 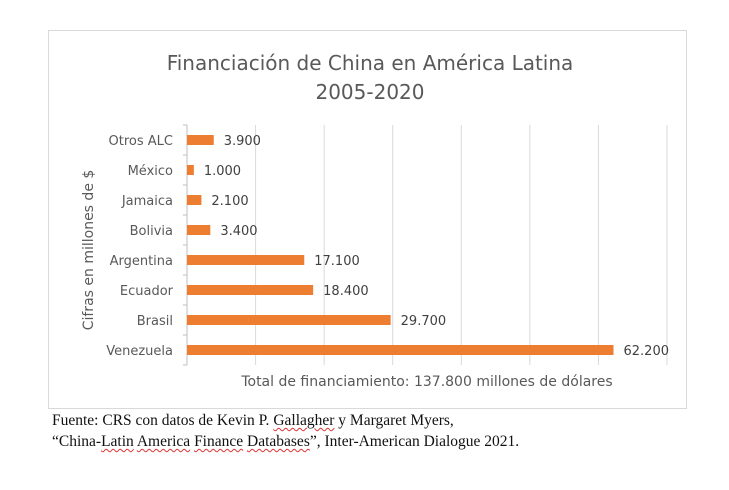 What do you see at coordinates (150, 171) in the screenshot?
I see `category-label: México` at bounding box center [150, 171].